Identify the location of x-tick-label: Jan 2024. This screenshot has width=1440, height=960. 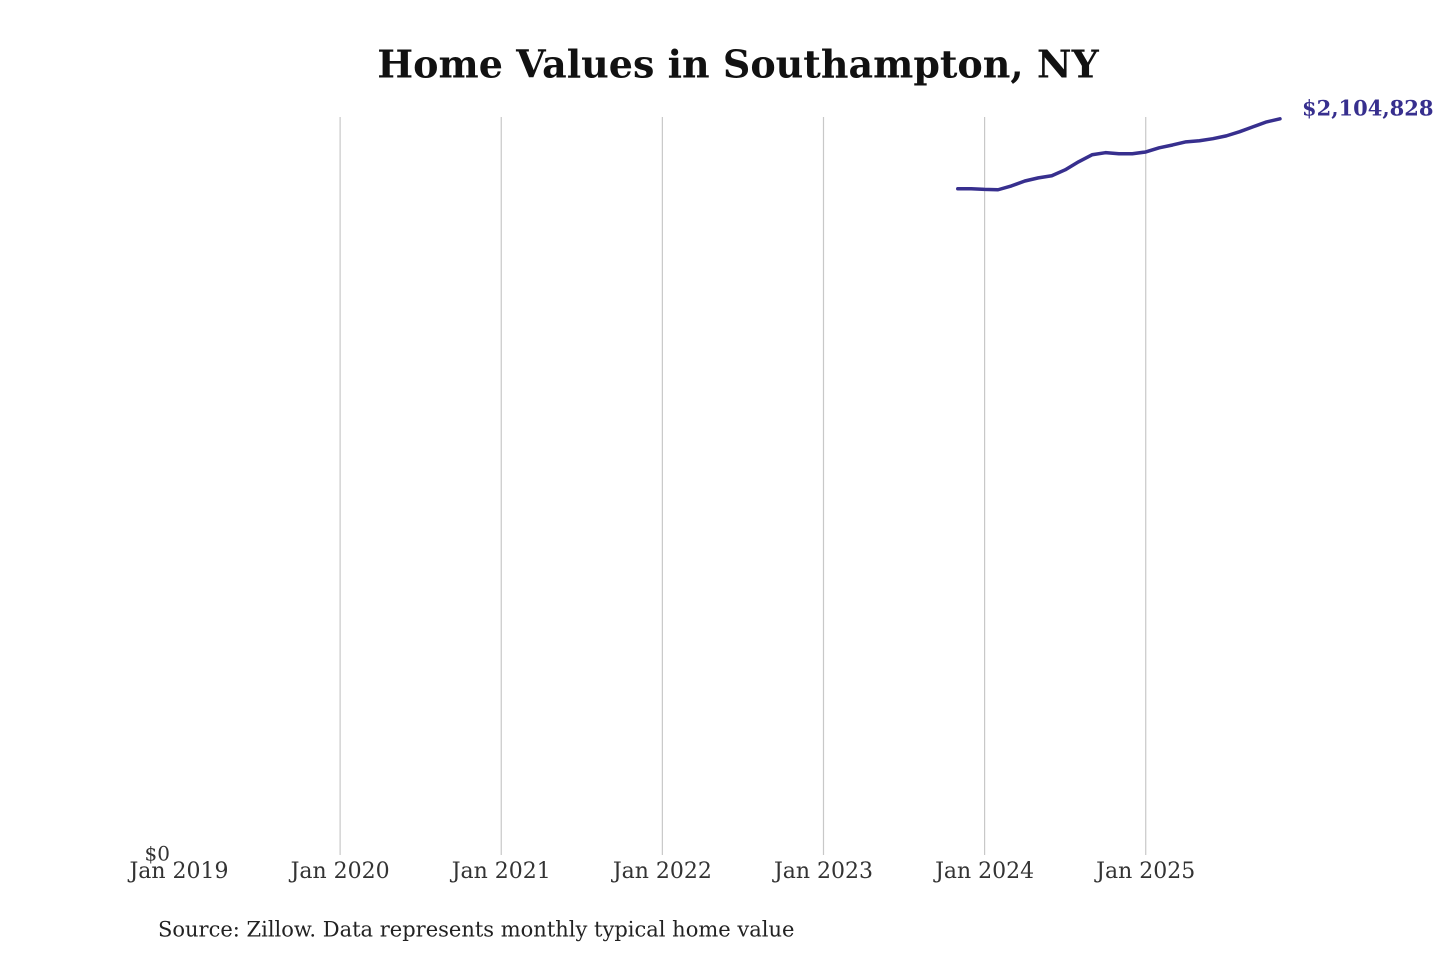
(983, 871).